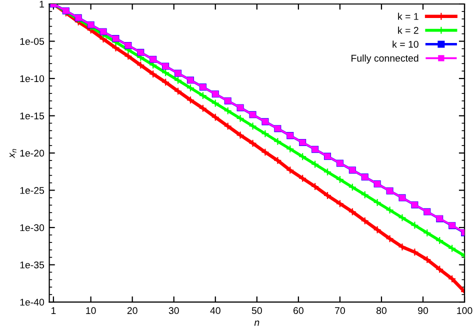 The height and width of the screenshot is (333, 474). I want to click on legend-label: k = 10, so click(405, 44).